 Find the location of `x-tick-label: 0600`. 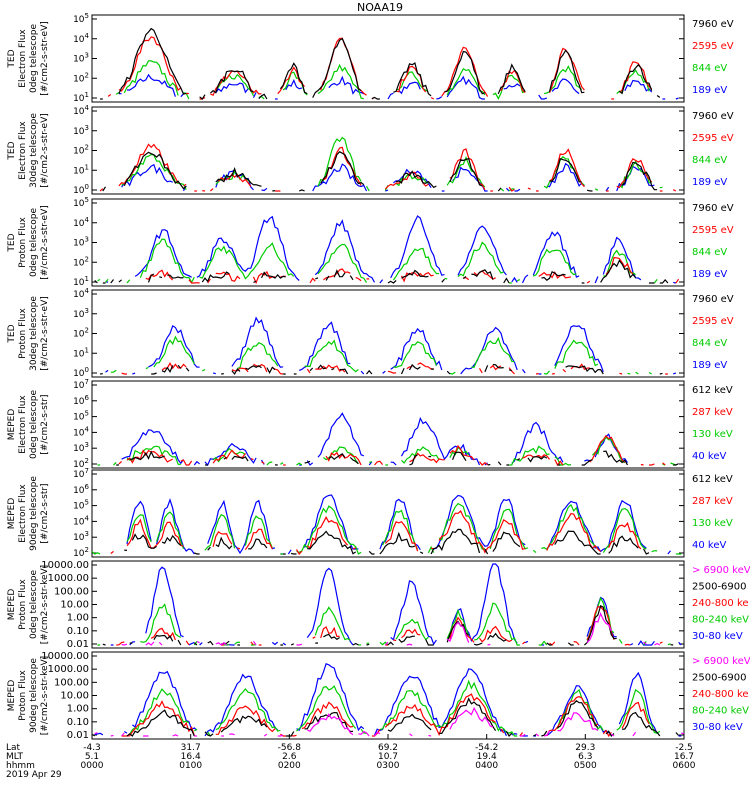

x-tick-label: 0600 is located at coordinates (684, 766).